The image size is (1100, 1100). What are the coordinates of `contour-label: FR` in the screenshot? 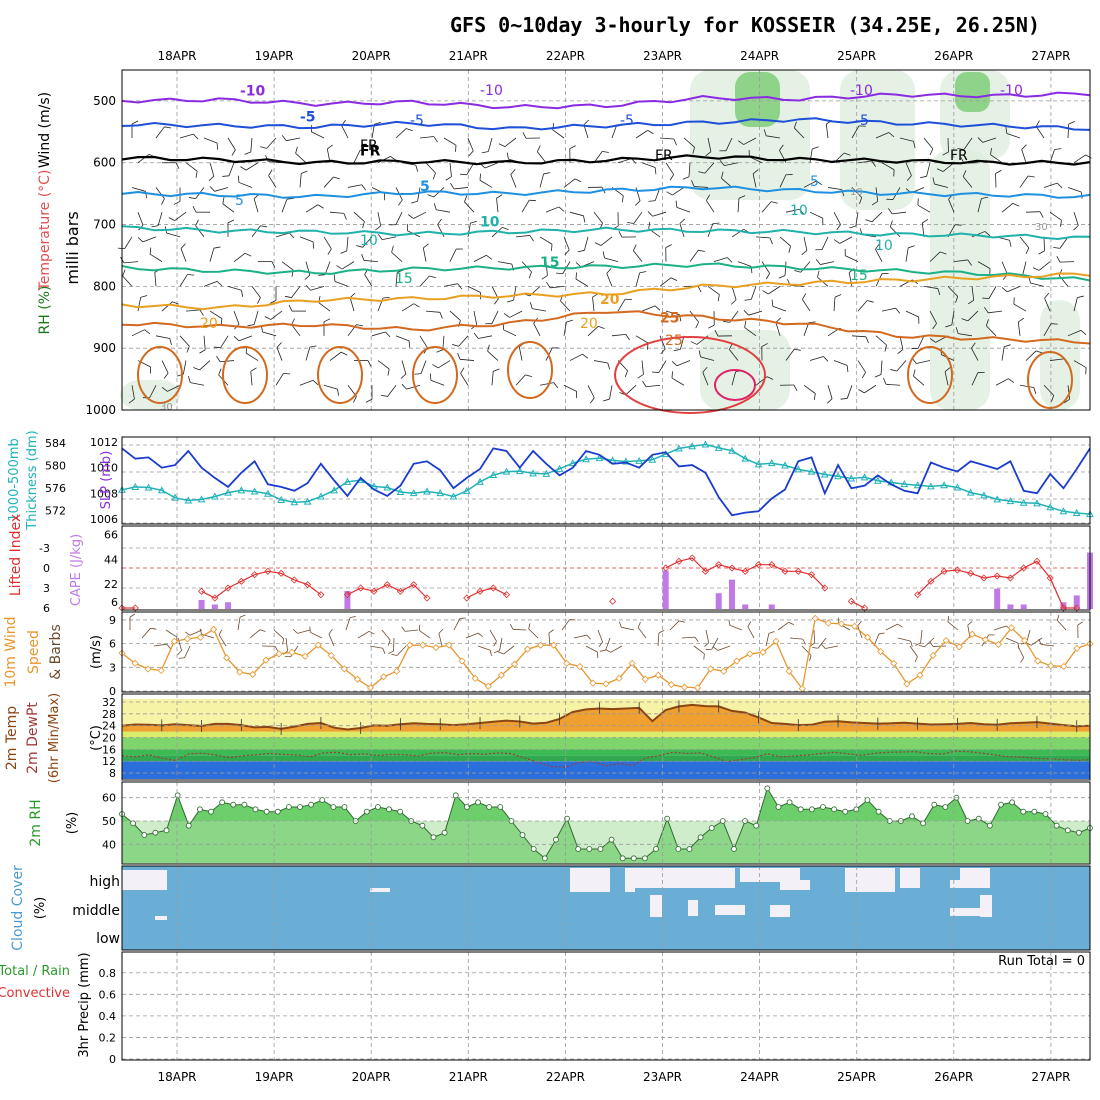 It's located at (959, 156).